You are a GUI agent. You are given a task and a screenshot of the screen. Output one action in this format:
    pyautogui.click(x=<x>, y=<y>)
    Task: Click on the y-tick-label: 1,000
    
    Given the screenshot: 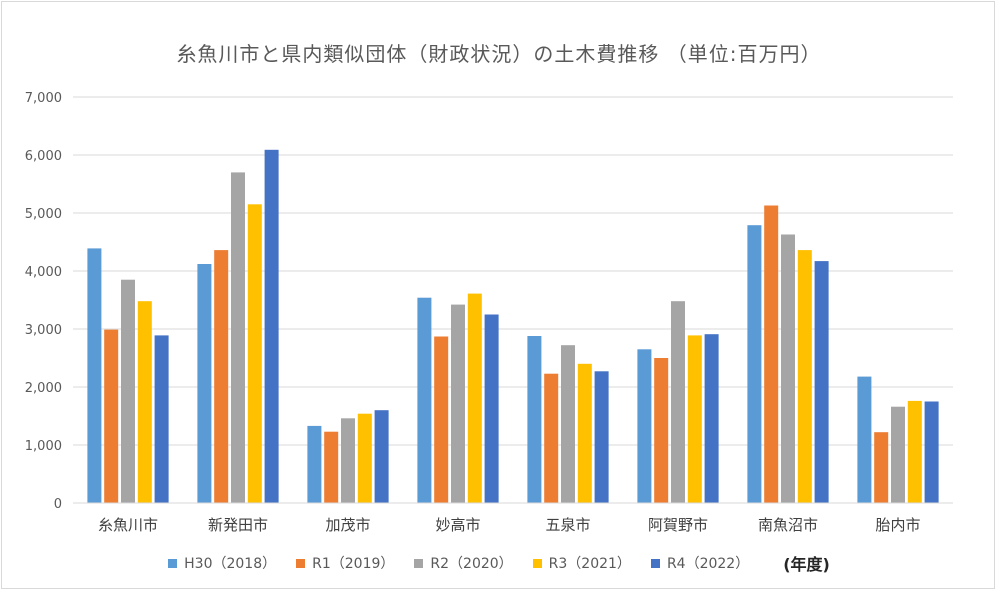 What is the action you would take?
    pyautogui.click(x=43, y=446)
    